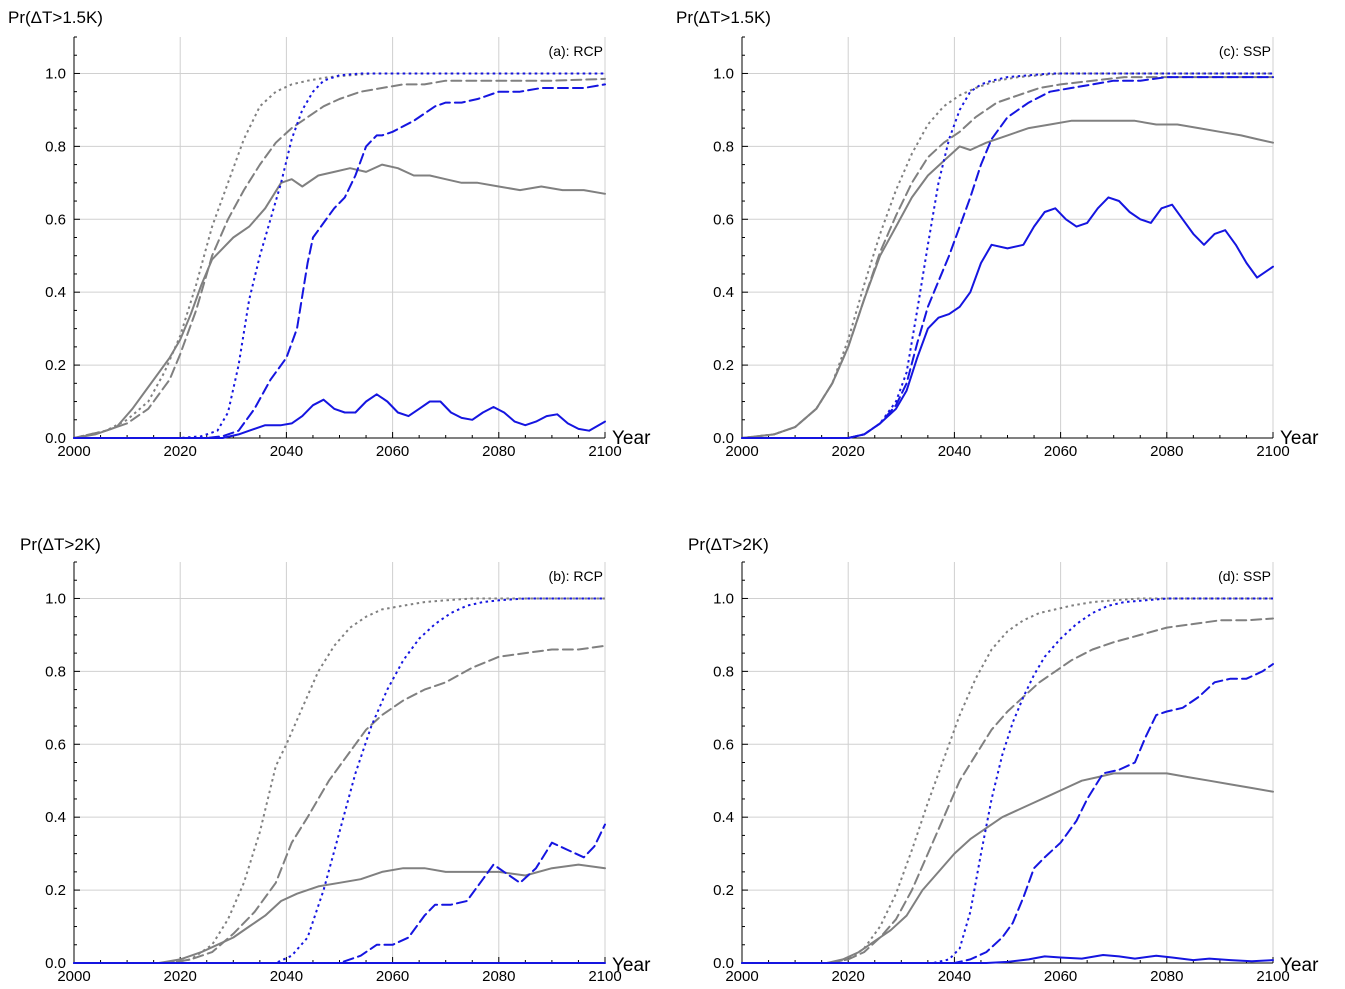 The height and width of the screenshot is (989, 1345). I want to click on panel-label: (a): RCP, so click(576, 51).